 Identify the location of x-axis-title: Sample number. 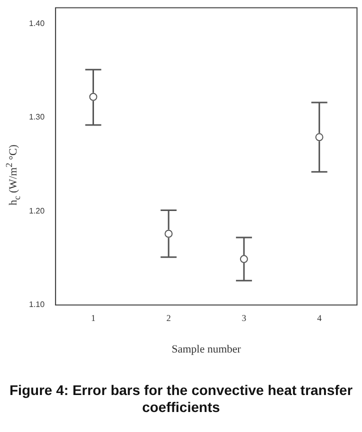
(207, 349).